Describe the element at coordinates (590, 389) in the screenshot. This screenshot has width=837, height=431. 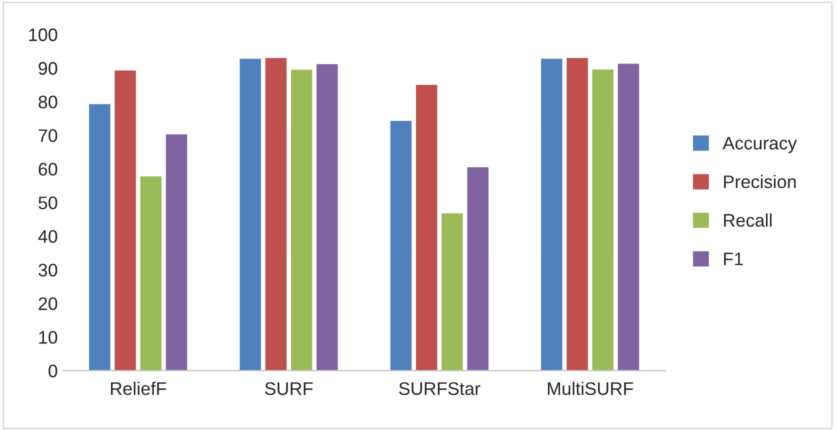
I see `x-tick-label: MultiSURF` at that location.